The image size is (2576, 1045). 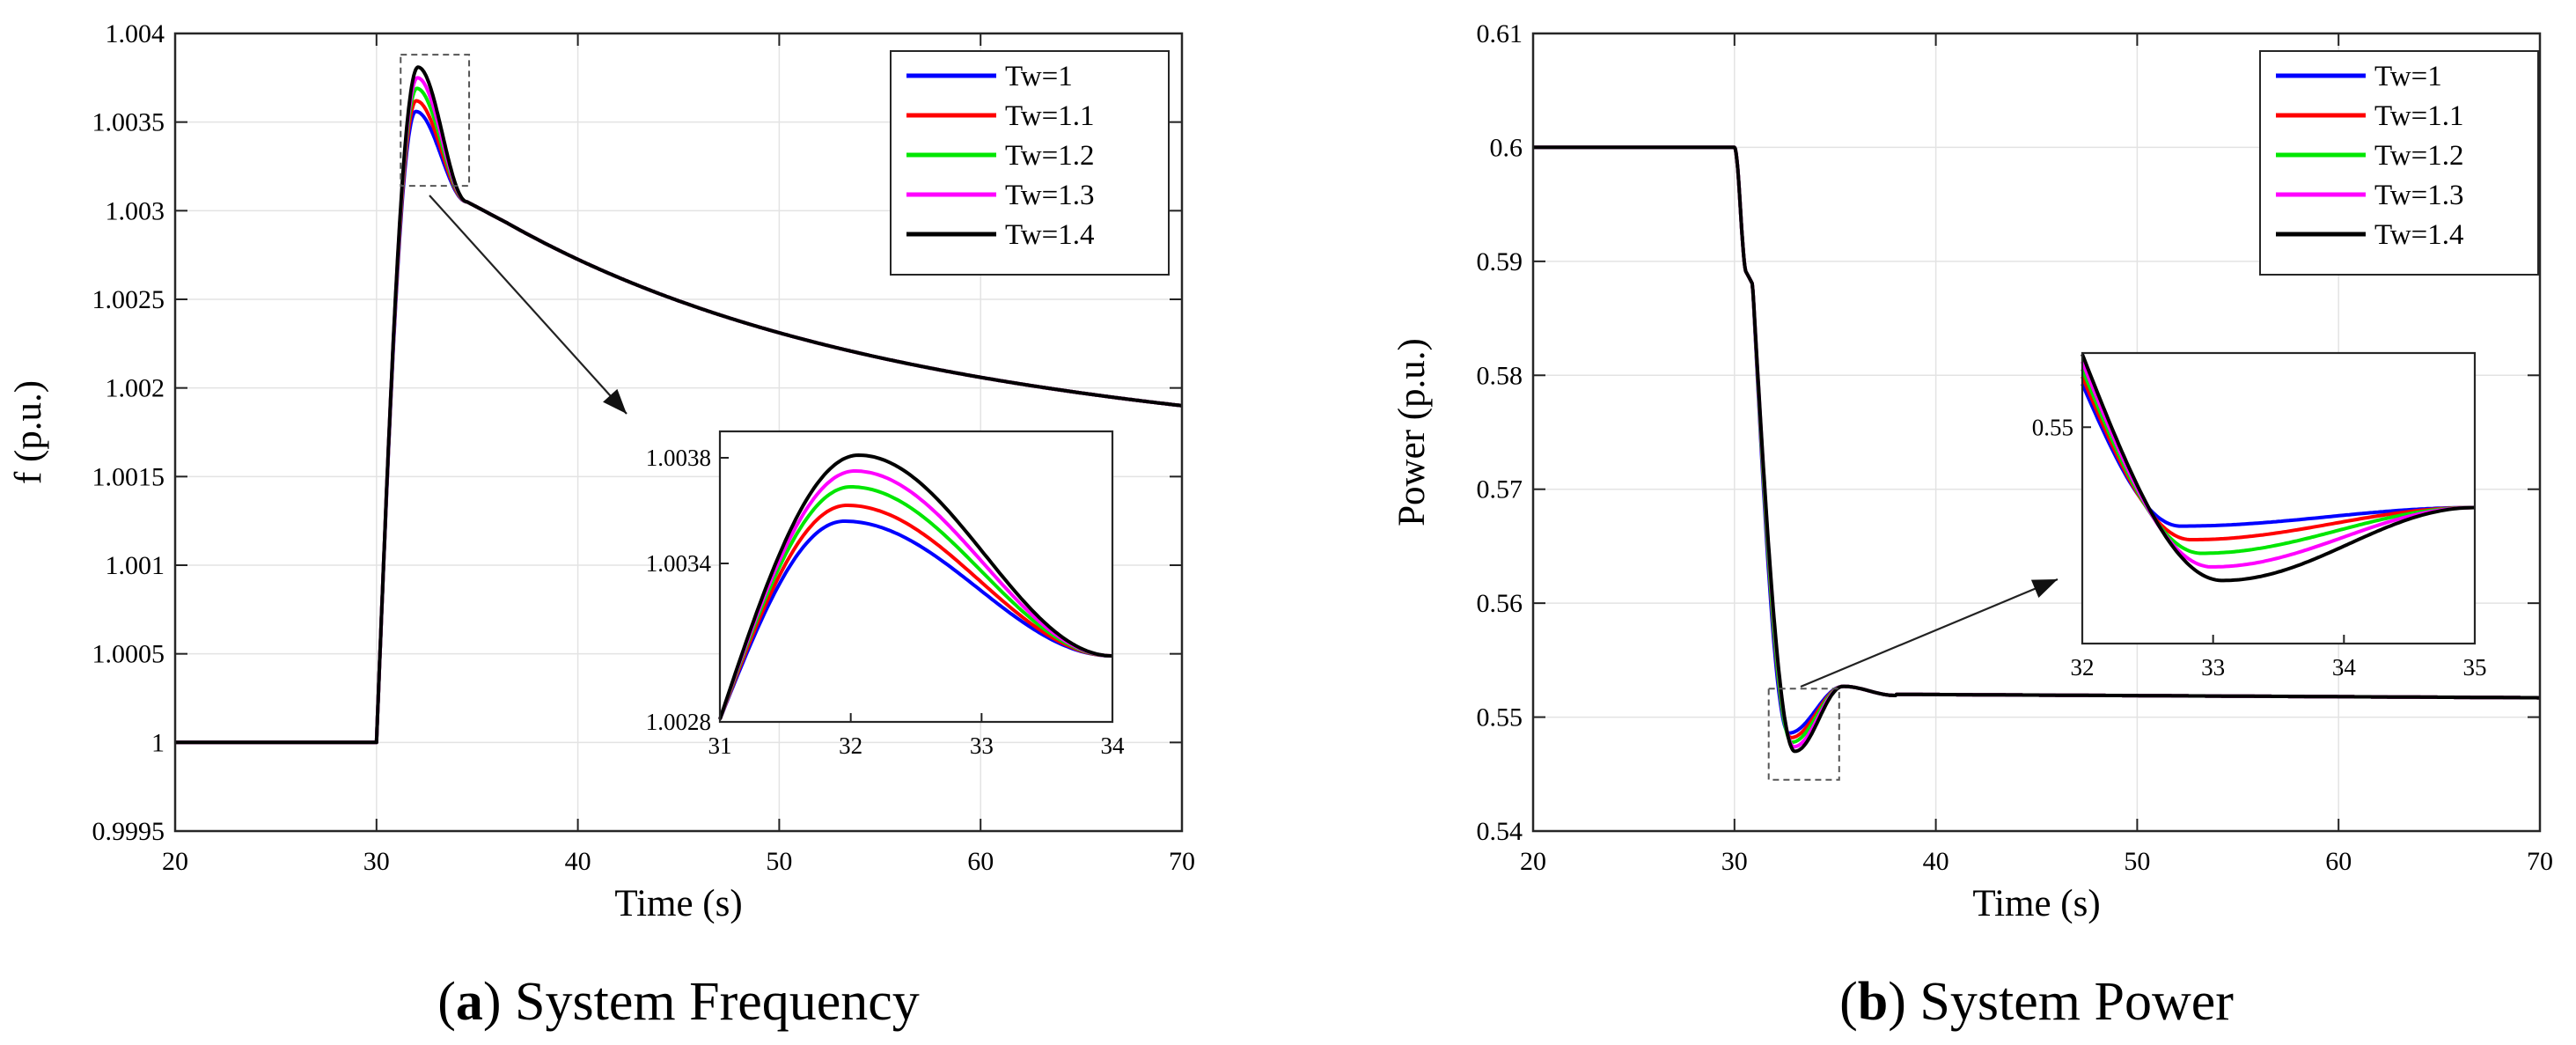 I want to click on y-tick-label: 1.0015, so click(x=128, y=476).